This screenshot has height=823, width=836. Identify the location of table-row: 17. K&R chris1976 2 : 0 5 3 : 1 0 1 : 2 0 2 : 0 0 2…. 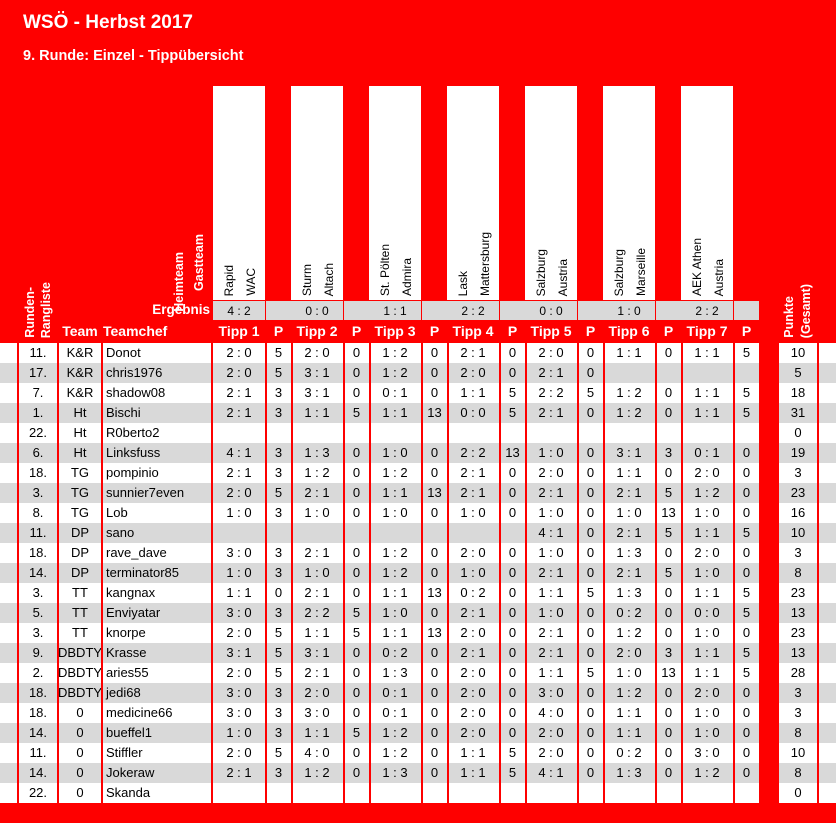
(418, 373).